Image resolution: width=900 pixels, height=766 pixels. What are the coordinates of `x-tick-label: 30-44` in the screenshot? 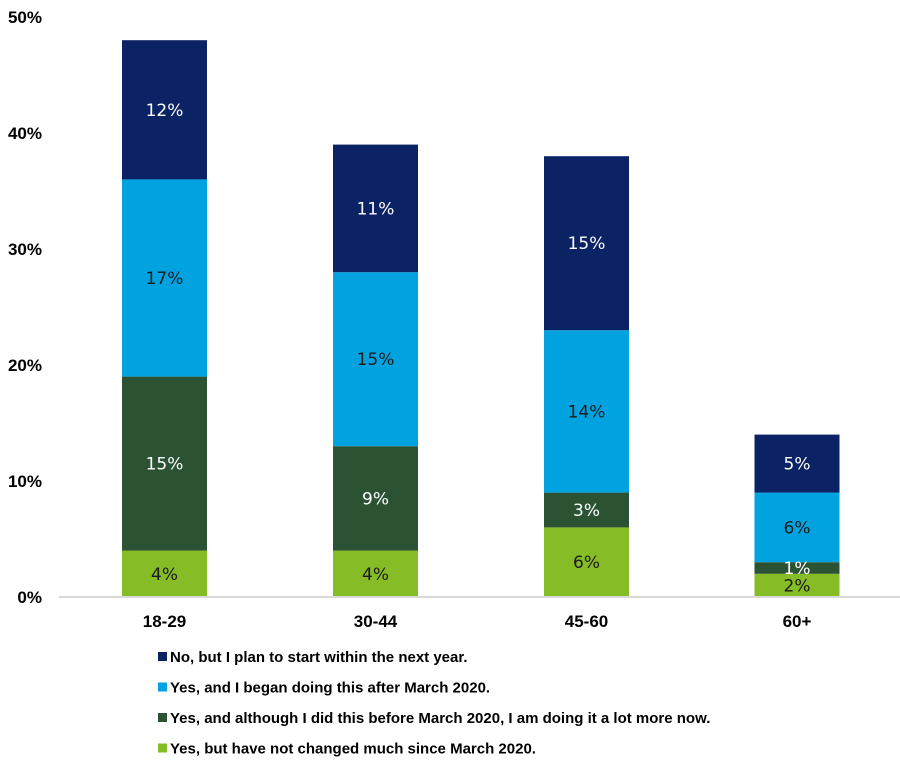 It's located at (376, 621).